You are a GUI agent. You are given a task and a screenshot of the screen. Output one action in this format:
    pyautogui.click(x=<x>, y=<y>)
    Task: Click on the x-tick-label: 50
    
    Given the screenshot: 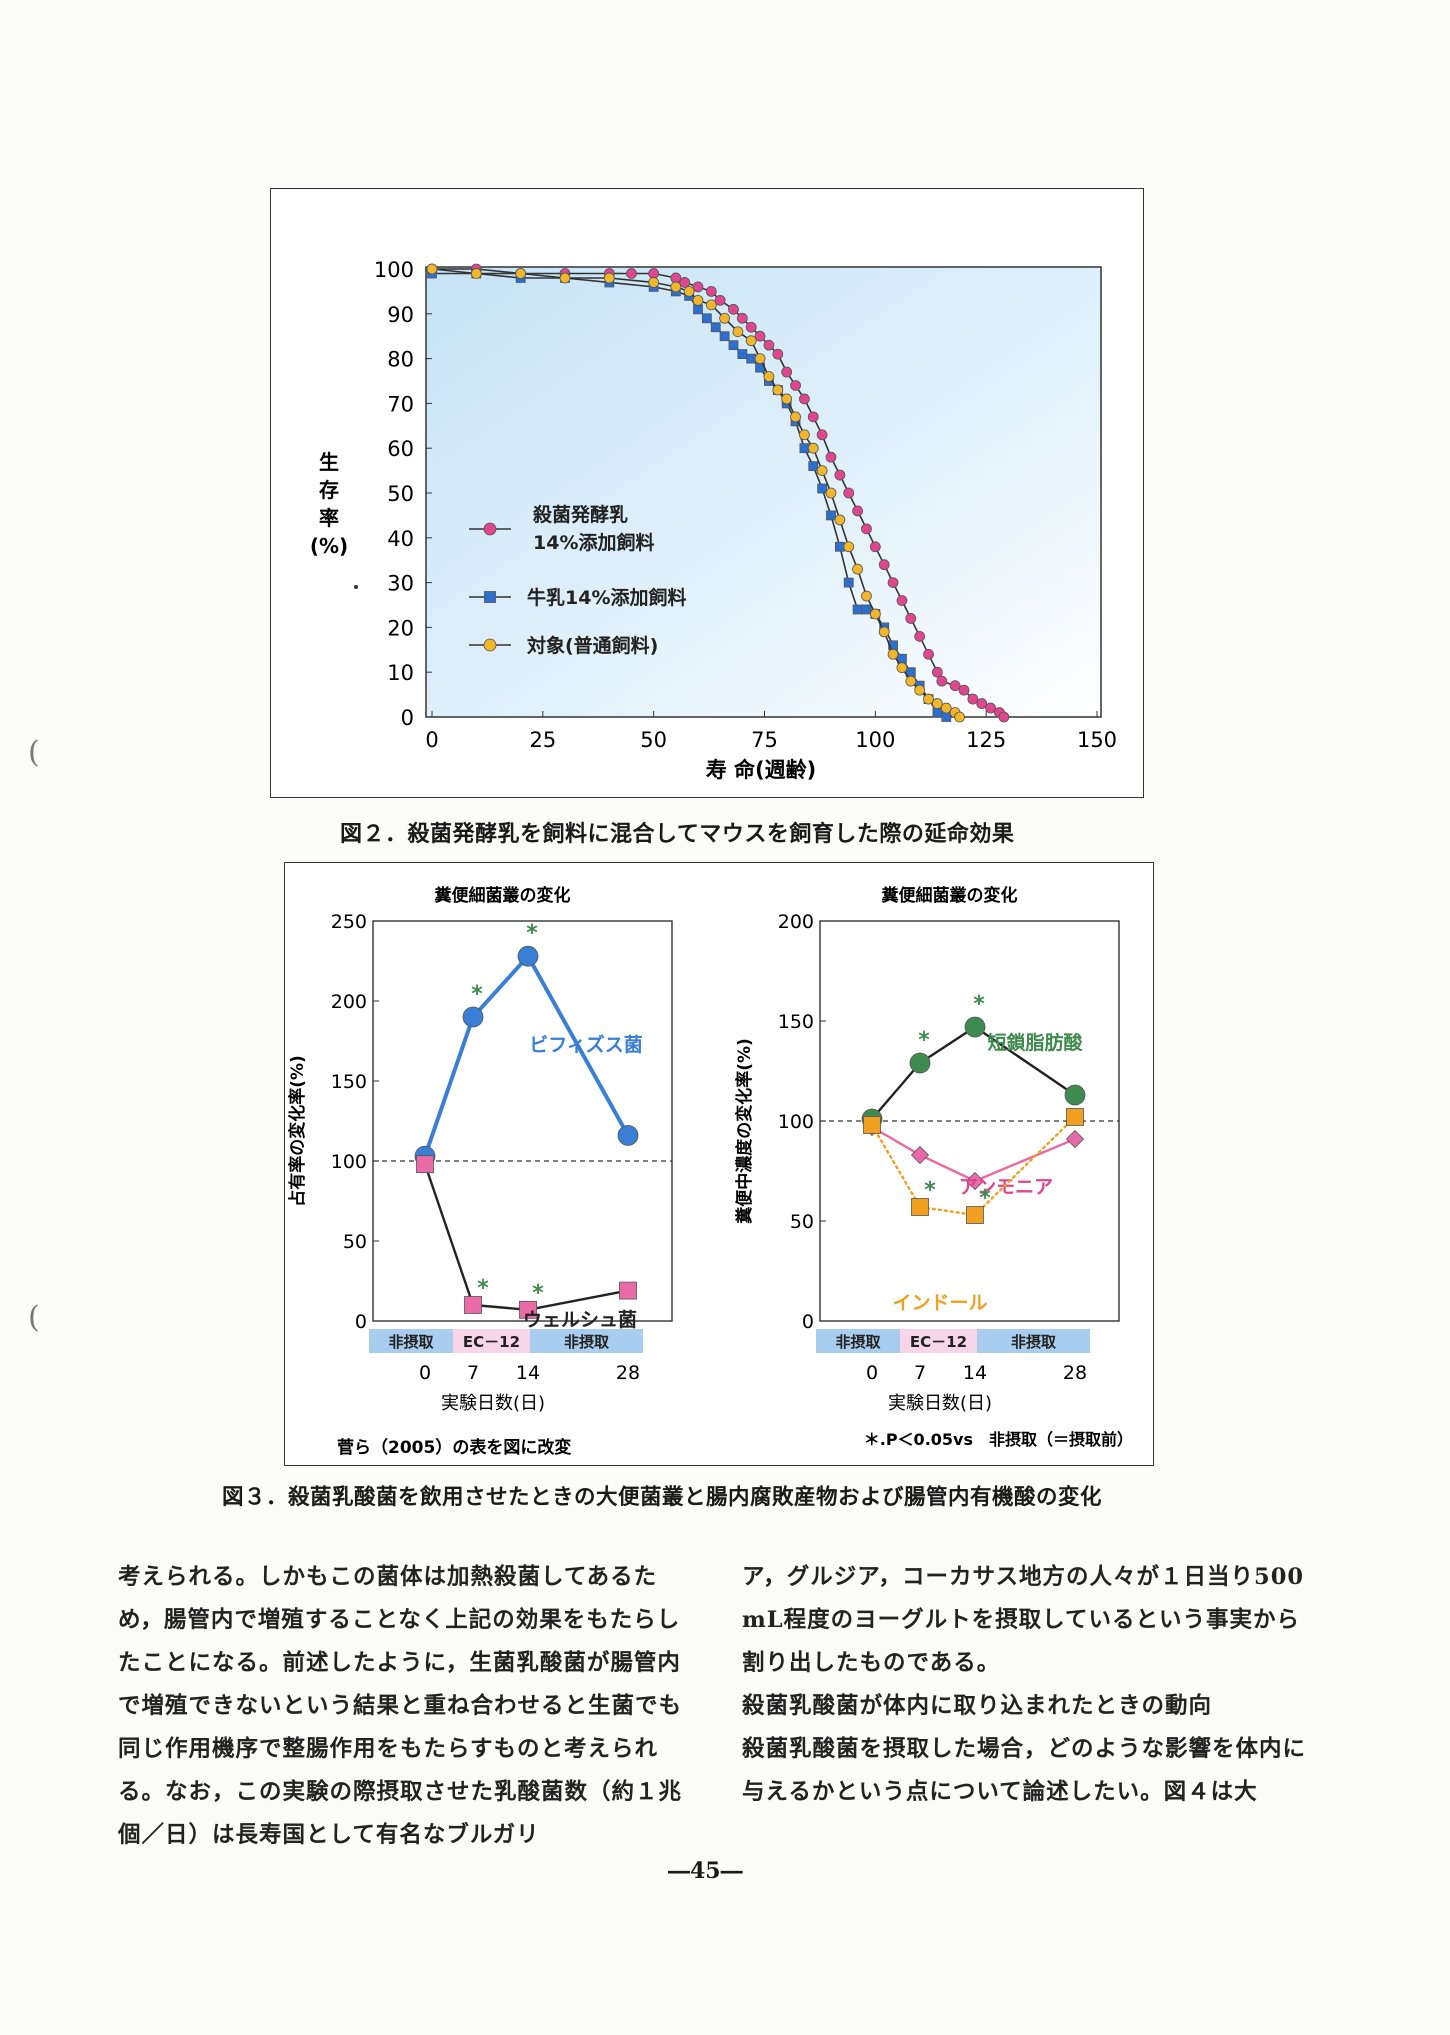 What is the action you would take?
    pyautogui.click(x=653, y=740)
    